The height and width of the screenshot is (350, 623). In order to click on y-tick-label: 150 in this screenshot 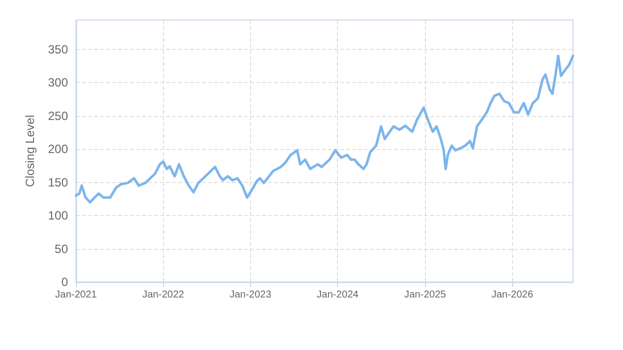, I will do `click(58, 182)`.